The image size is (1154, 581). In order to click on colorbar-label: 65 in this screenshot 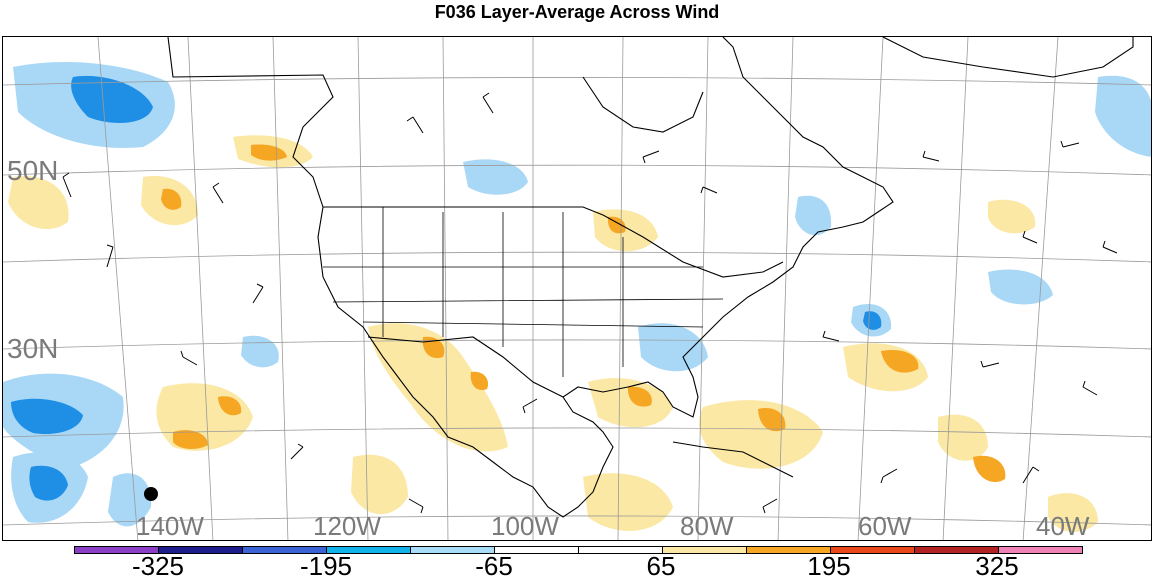, I will do `click(661, 566)`.